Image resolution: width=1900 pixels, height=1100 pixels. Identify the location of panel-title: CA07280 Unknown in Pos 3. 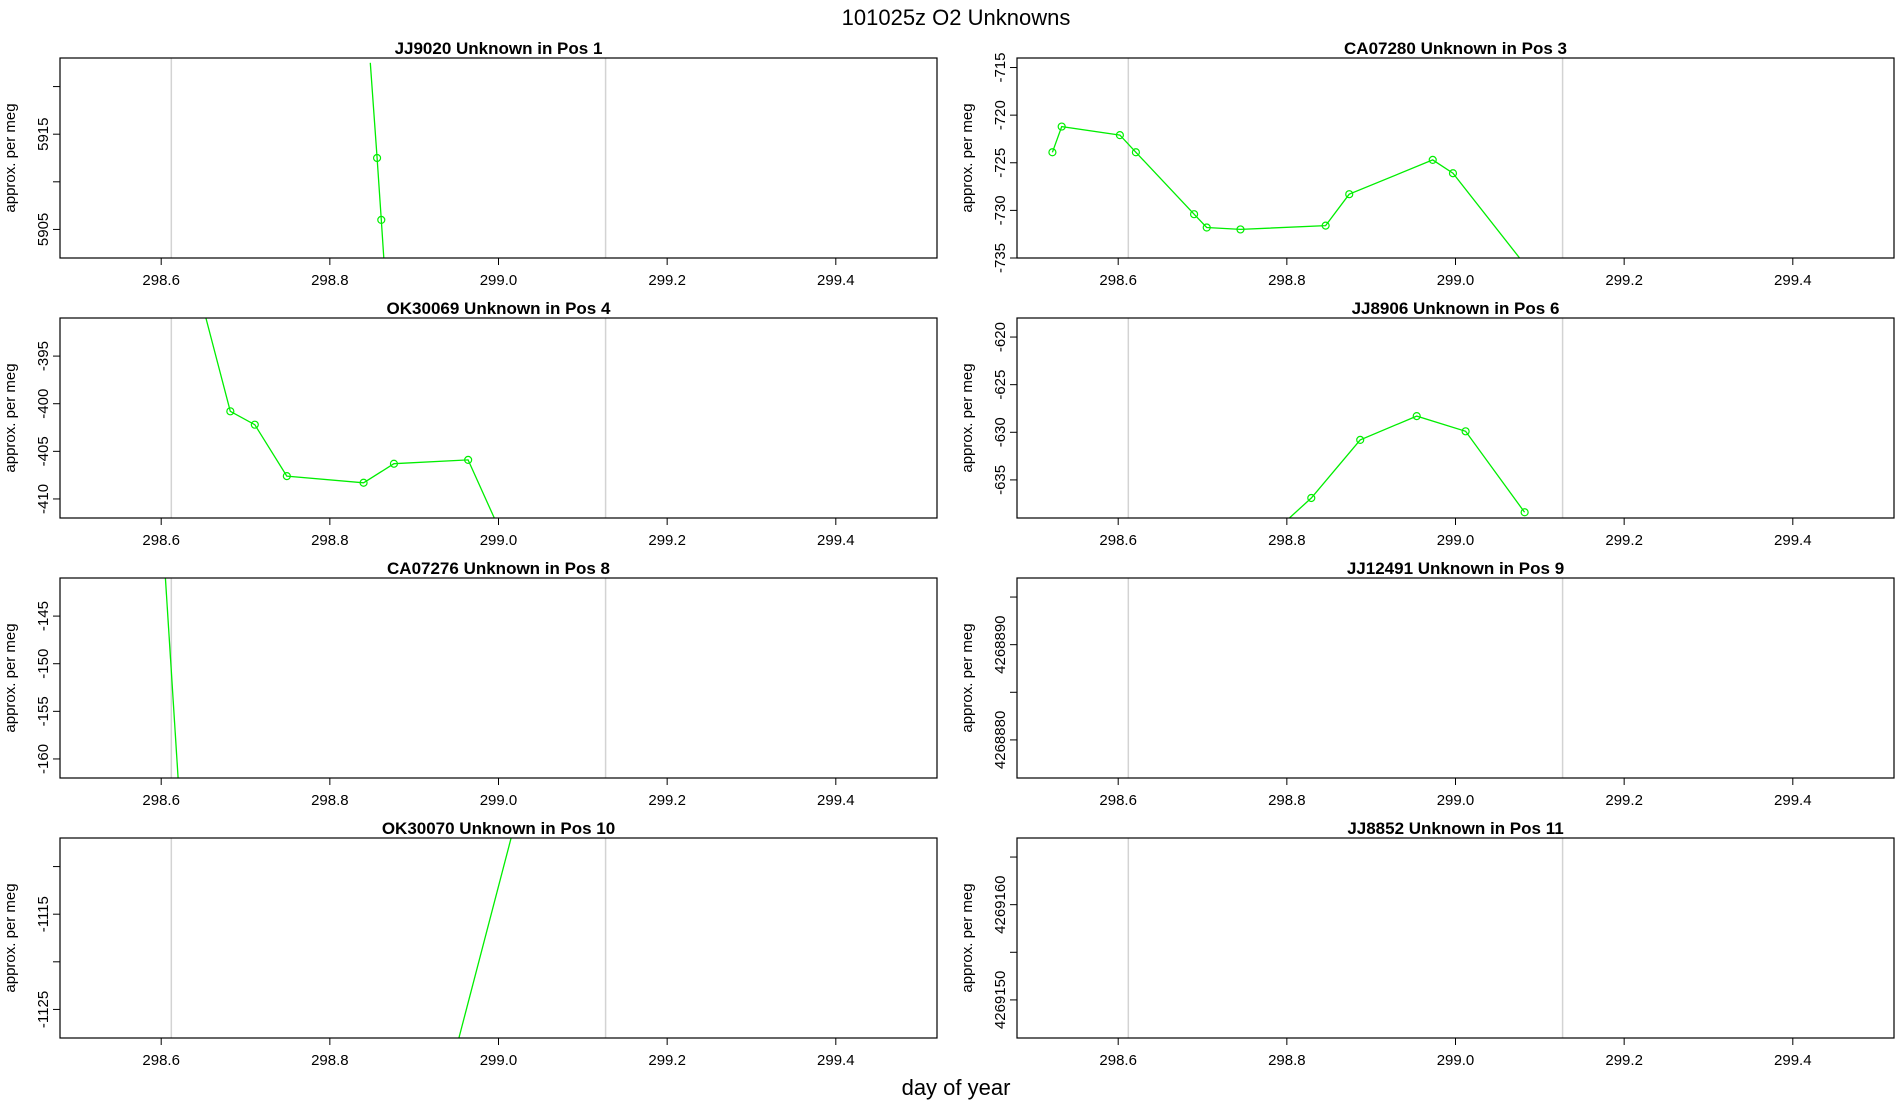
(1455, 48).